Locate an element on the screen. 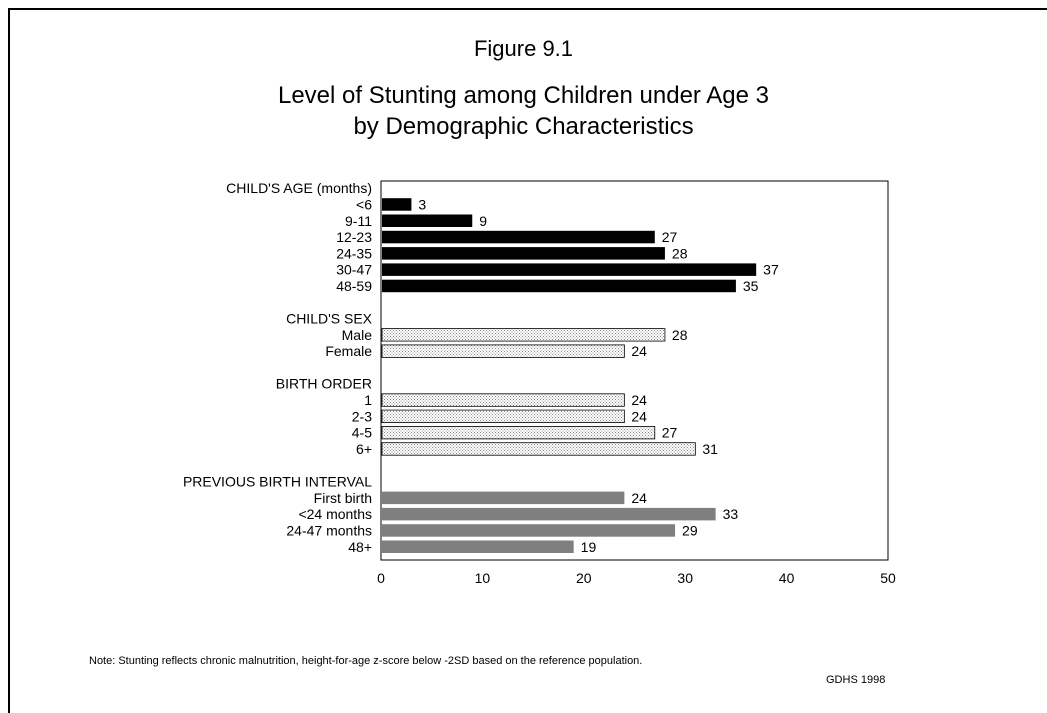  category-label: Female is located at coordinates (348, 351).